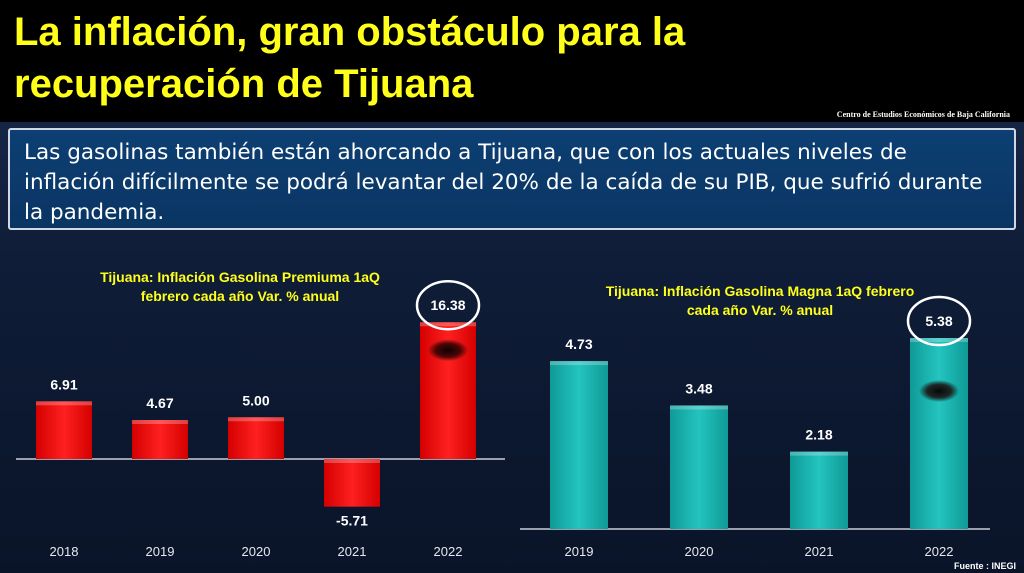 This screenshot has width=1024, height=573. What do you see at coordinates (240, 277) in the screenshot?
I see `premium-chart-title-line-1: Tijuana: Inflación Gasolina Premiuma 1aQ` at bounding box center [240, 277].